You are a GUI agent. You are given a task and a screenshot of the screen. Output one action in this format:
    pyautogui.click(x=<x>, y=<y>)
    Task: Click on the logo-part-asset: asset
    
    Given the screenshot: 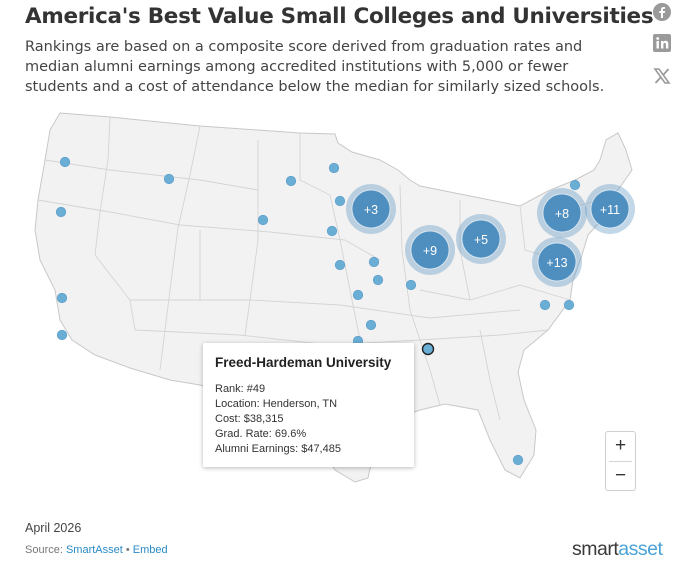 What is the action you would take?
    pyautogui.click(x=640, y=549)
    